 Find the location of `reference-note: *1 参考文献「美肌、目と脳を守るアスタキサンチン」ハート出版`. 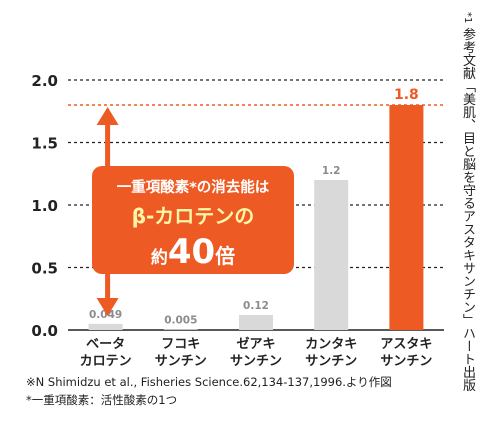

reference-note: *1 参考文献「美肌、目と脳を守るアスタキサンチン」ハート出版 is located at coordinates (467, 202).